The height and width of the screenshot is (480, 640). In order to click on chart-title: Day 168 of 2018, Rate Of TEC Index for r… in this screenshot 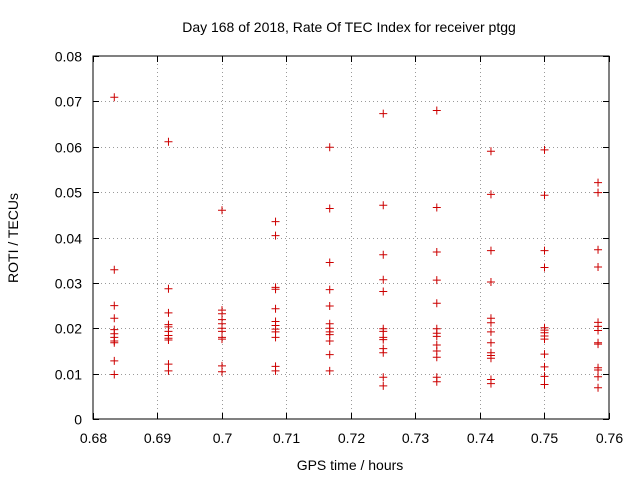, I will do `click(349, 27)`.